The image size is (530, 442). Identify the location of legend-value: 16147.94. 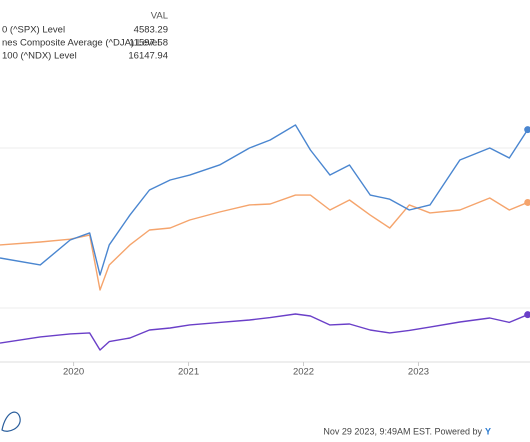
(148, 56).